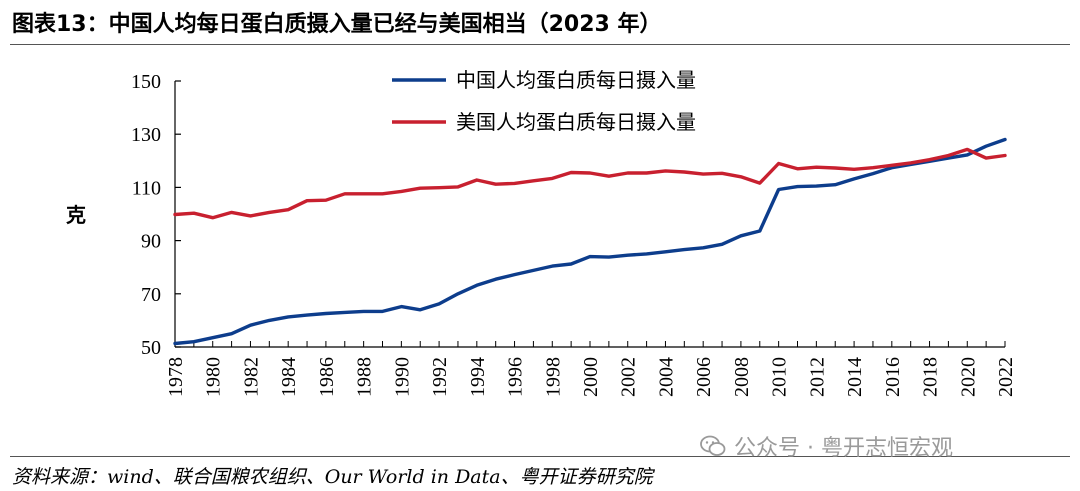 This screenshot has height=491, width=1080. I want to click on x-tick-label: 2018, so click(931, 377).